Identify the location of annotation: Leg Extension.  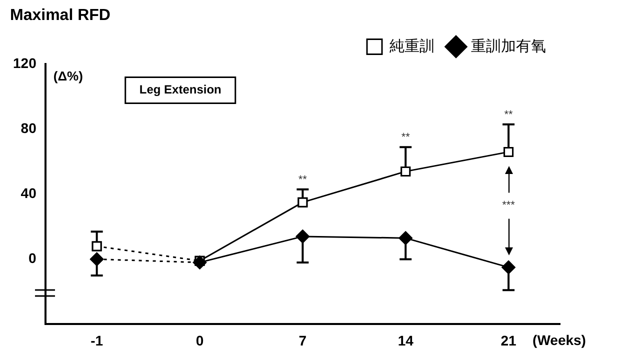
(180, 89).